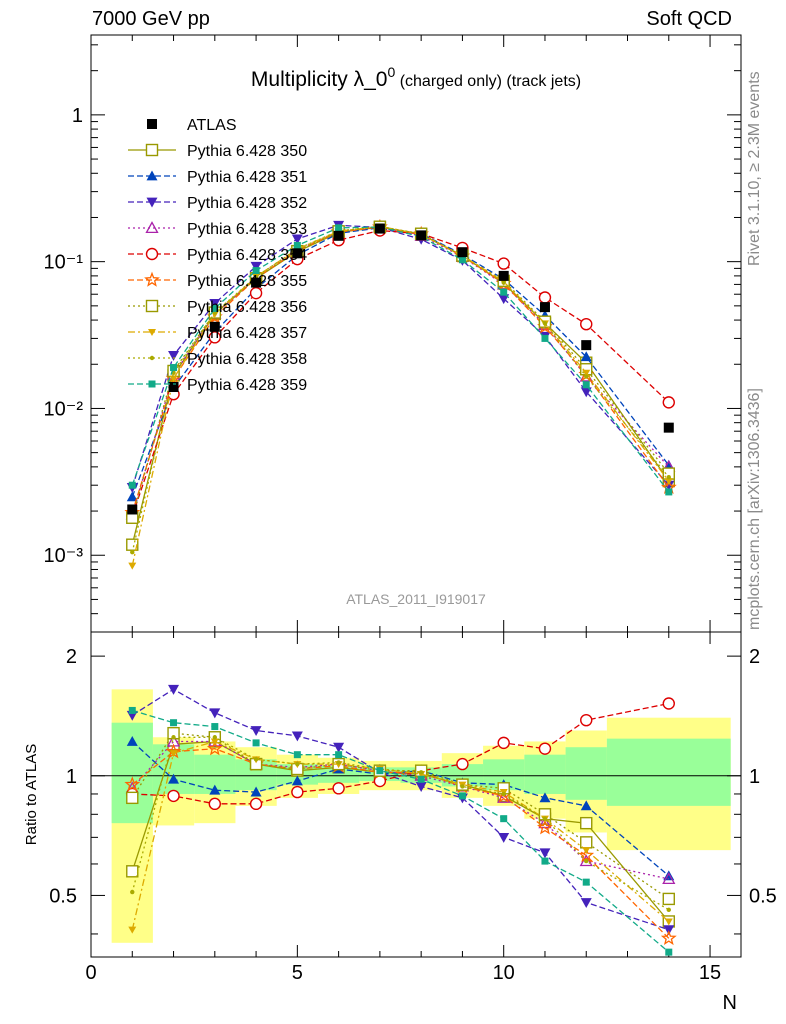  What do you see at coordinates (217, 203) in the screenshot?
I see `legend-item: Pythia 6.428 352` at bounding box center [217, 203].